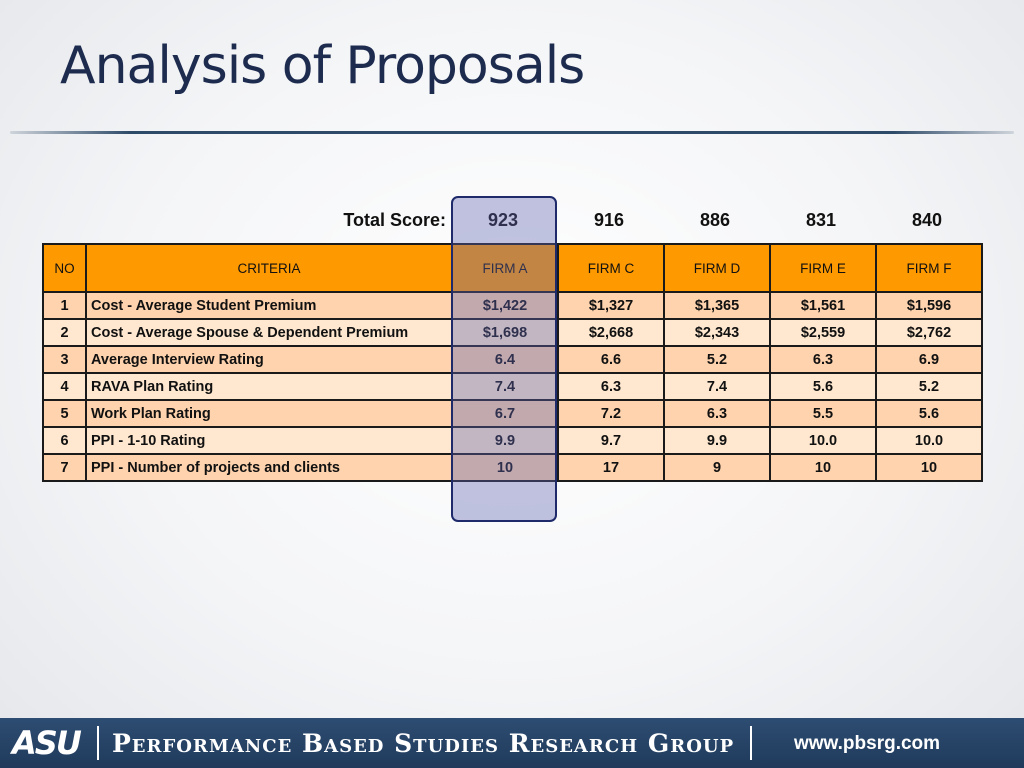  Describe the element at coordinates (64, 268) in the screenshot. I see `header-no: NO` at that location.